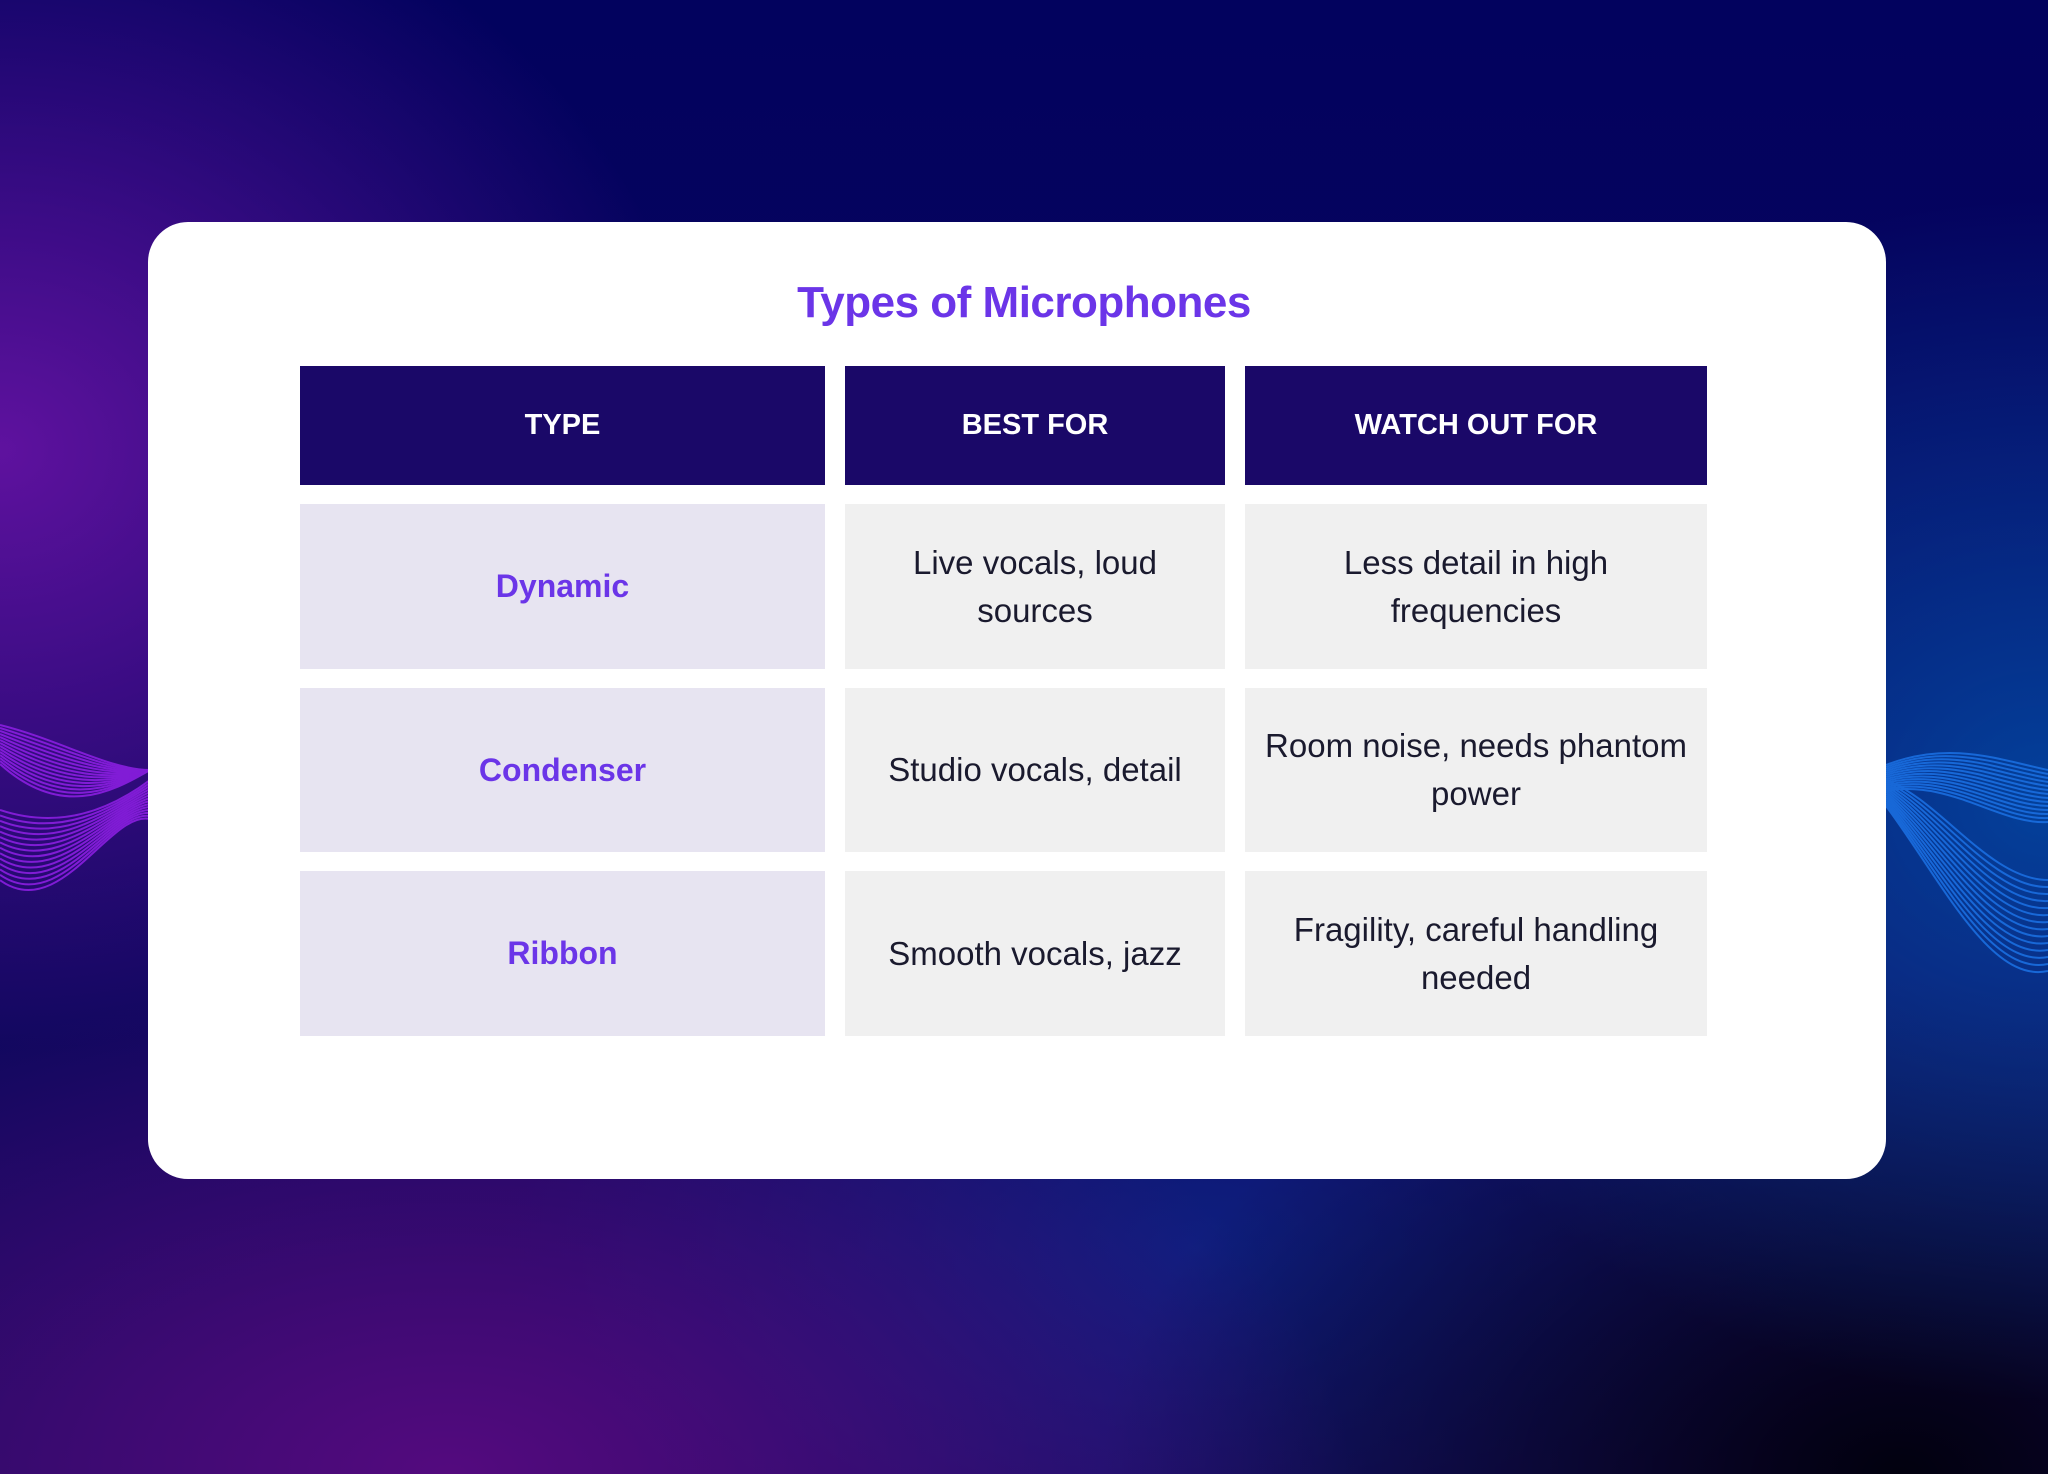 The height and width of the screenshot is (1474, 2048). Describe the element at coordinates (1476, 953) in the screenshot. I see `row-ribbon-watch-out-for: Fragility, careful handling needed` at that location.